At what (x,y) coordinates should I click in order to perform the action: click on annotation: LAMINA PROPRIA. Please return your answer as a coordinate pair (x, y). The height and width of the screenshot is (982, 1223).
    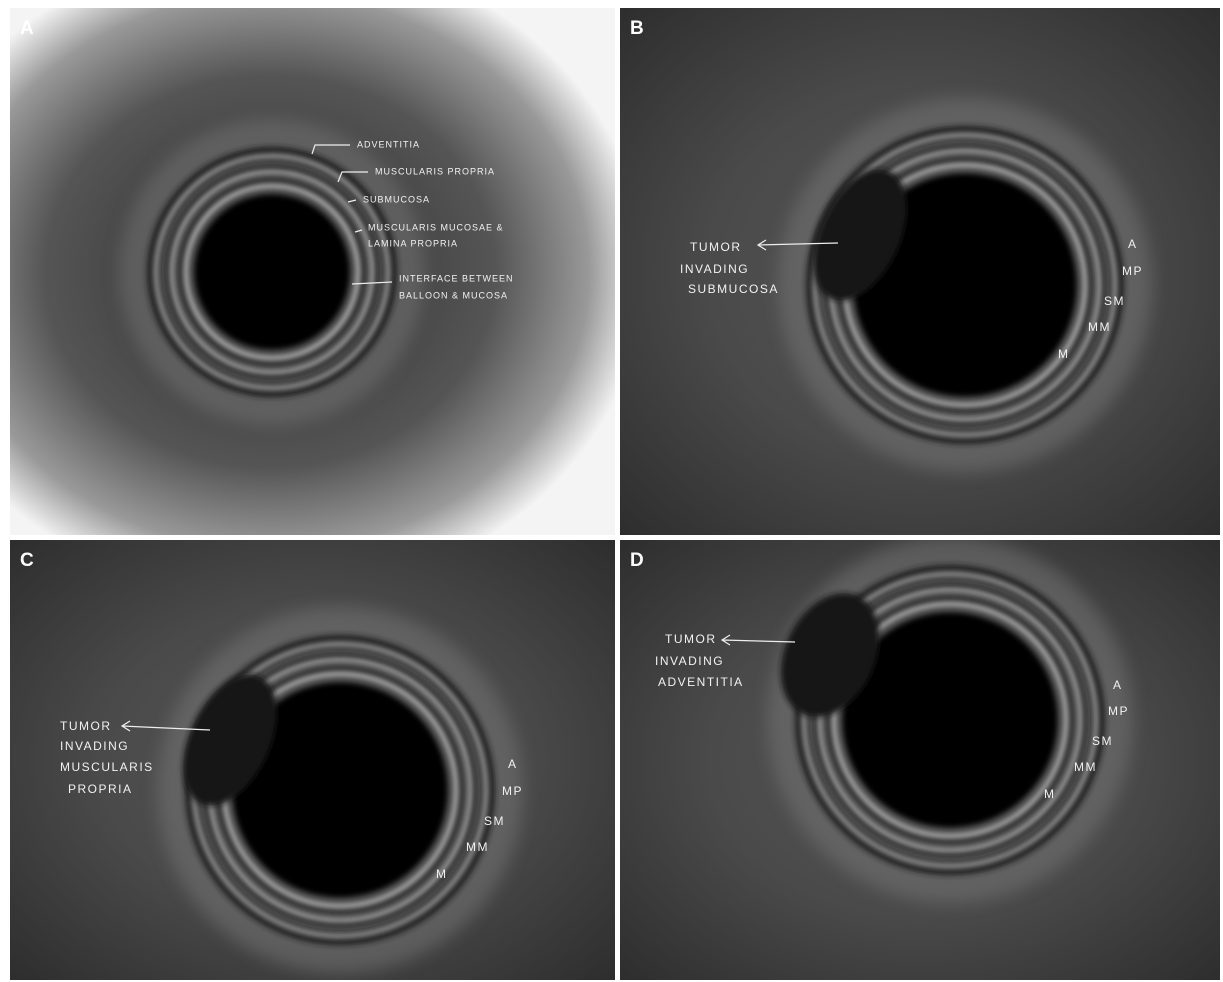
    Looking at the image, I should click on (413, 243).